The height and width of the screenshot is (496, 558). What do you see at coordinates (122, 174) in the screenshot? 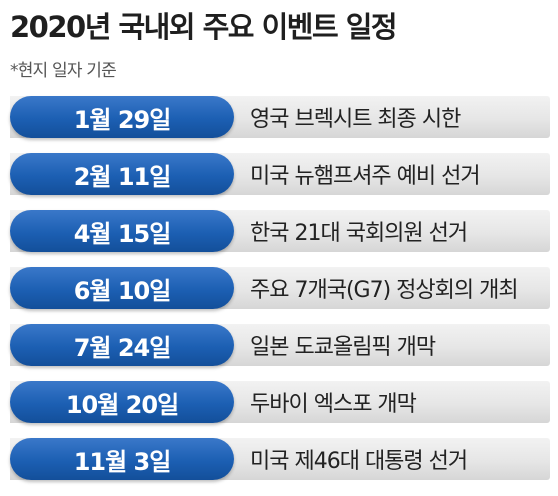
I see `event-date: 2월 11일` at bounding box center [122, 174].